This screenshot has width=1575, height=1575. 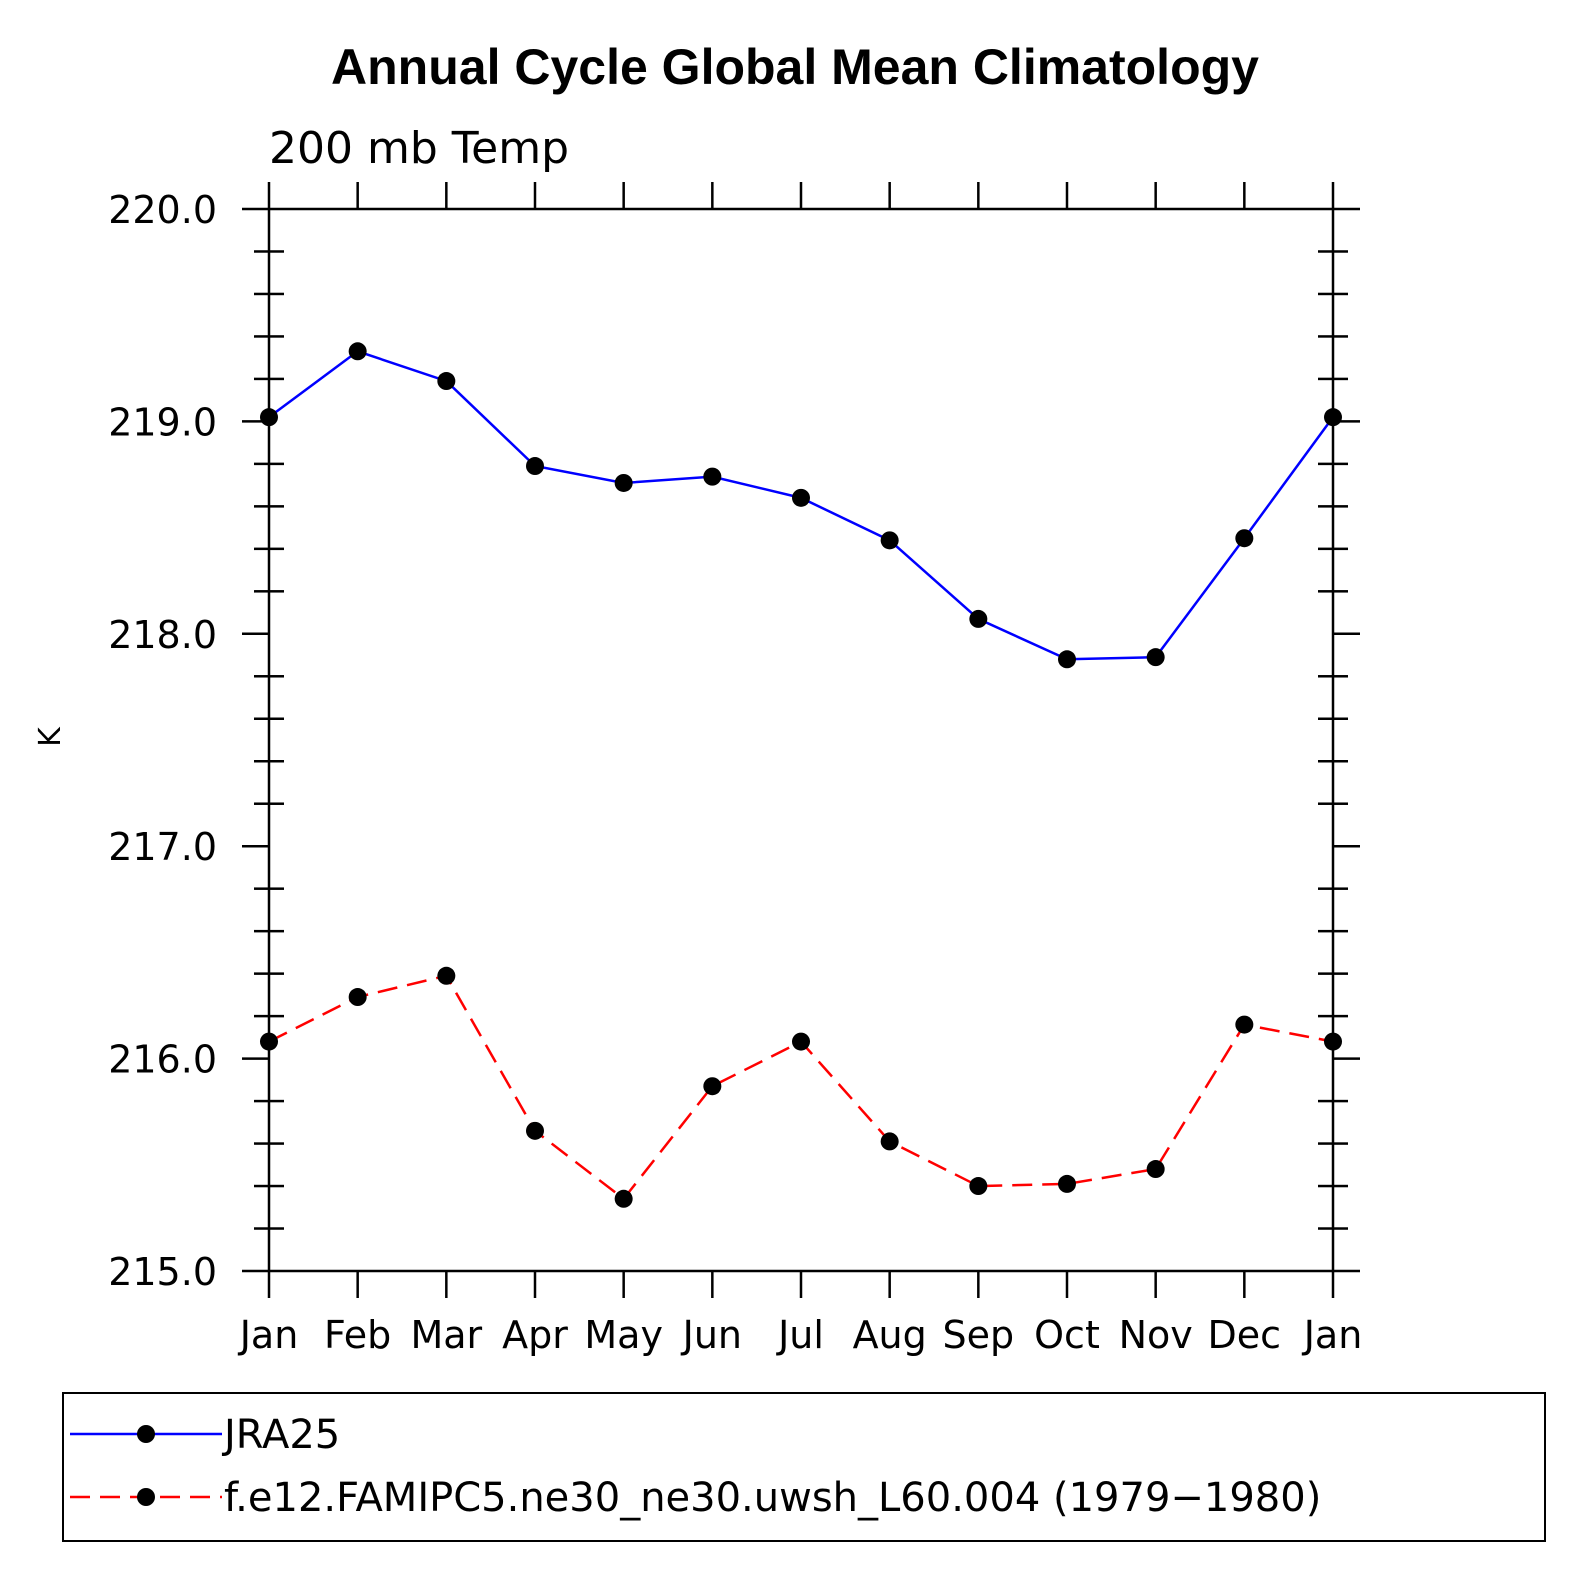 What do you see at coordinates (711, 1335) in the screenshot?
I see `x-tick-label: Jun` at bounding box center [711, 1335].